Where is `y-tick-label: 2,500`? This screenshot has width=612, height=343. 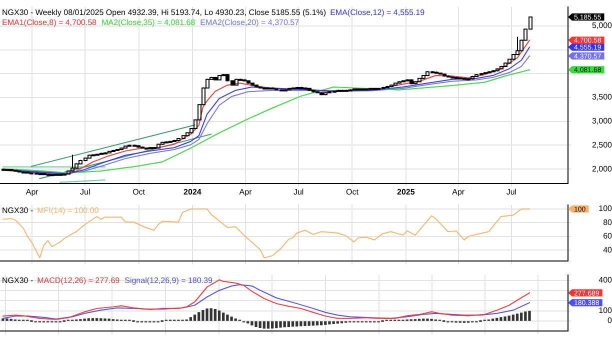
y-tick-label: 2,500 is located at coordinates (602, 145).